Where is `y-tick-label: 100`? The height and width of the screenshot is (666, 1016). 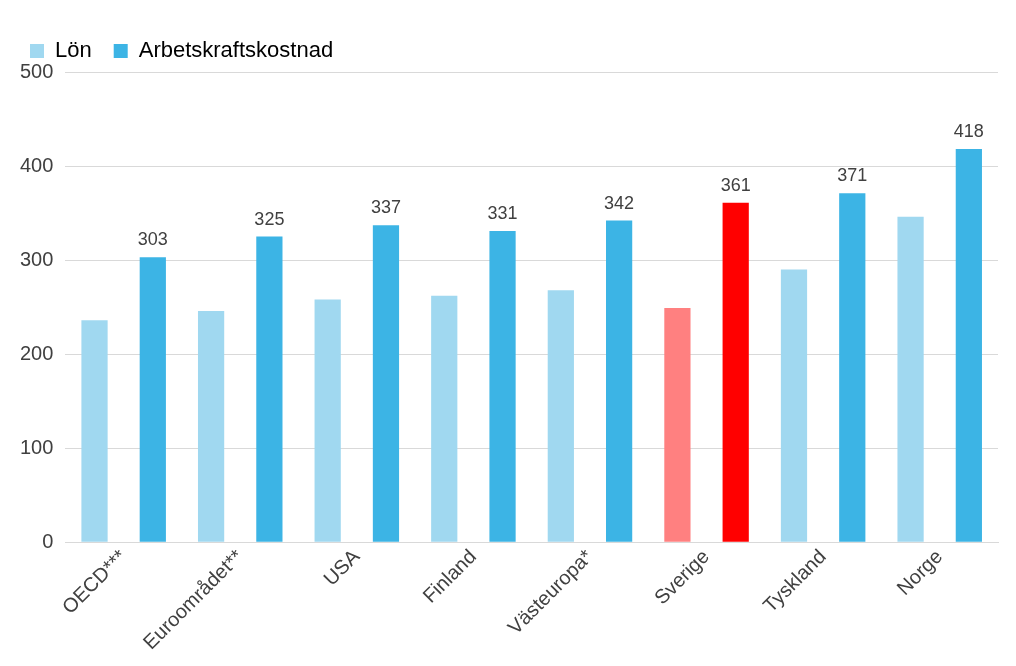 y-tick-label: 100 is located at coordinates (36, 446).